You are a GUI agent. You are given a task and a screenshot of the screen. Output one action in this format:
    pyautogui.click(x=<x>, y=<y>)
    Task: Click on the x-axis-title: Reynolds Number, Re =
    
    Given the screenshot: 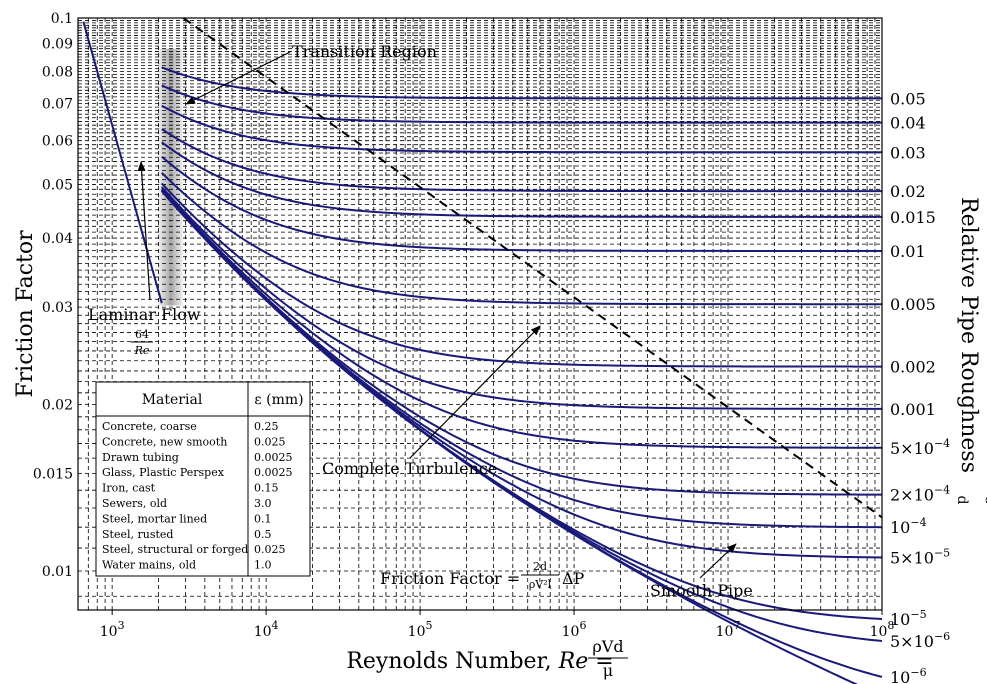 What is the action you would take?
    pyautogui.click(x=479, y=661)
    